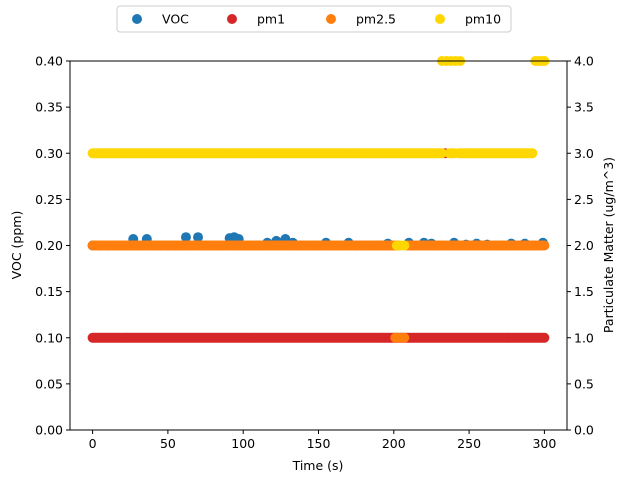 The width and height of the screenshot is (627, 483). I want to click on x-tick-label: 150, so click(319, 443).